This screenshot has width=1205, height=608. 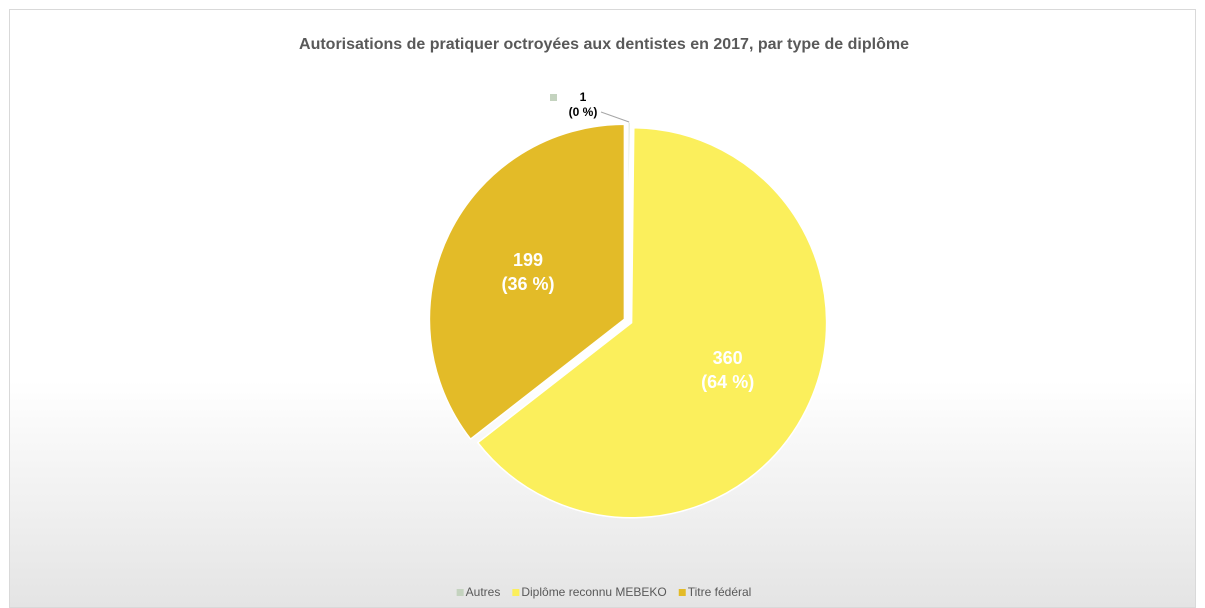 What do you see at coordinates (528, 260) in the screenshot?
I see `data-label: 199` at bounding box center [528, 260].